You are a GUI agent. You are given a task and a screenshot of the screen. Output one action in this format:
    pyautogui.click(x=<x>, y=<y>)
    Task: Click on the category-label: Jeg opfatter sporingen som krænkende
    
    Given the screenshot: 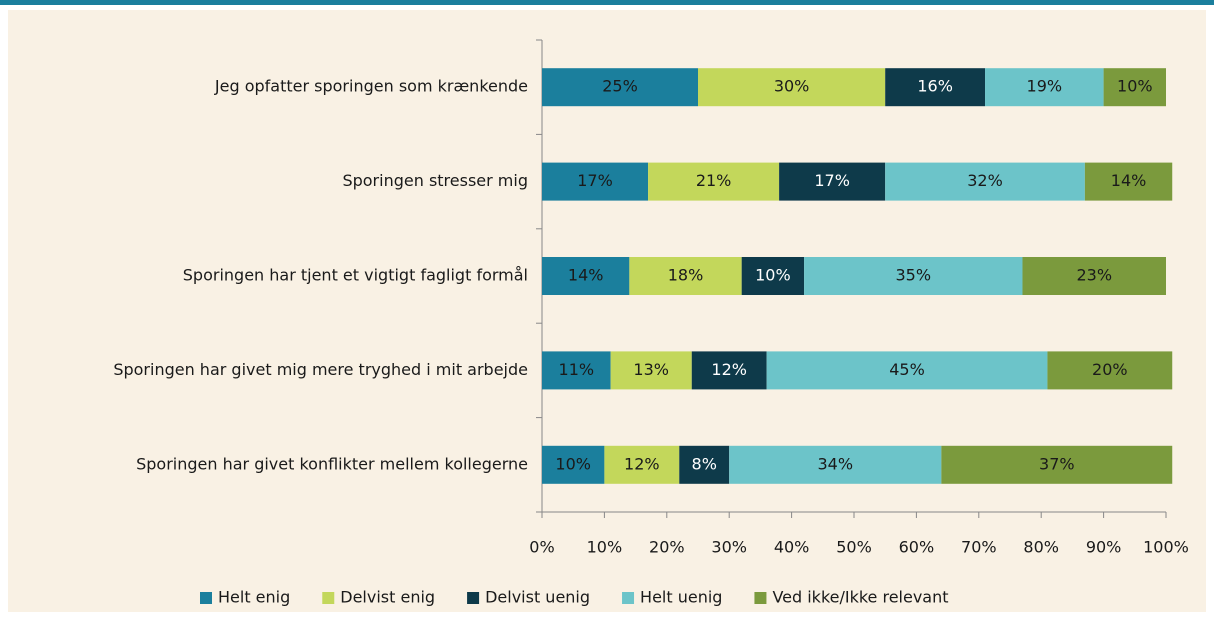 What is the action you would take?
    pyautogui.click(x=371, y=86)
    